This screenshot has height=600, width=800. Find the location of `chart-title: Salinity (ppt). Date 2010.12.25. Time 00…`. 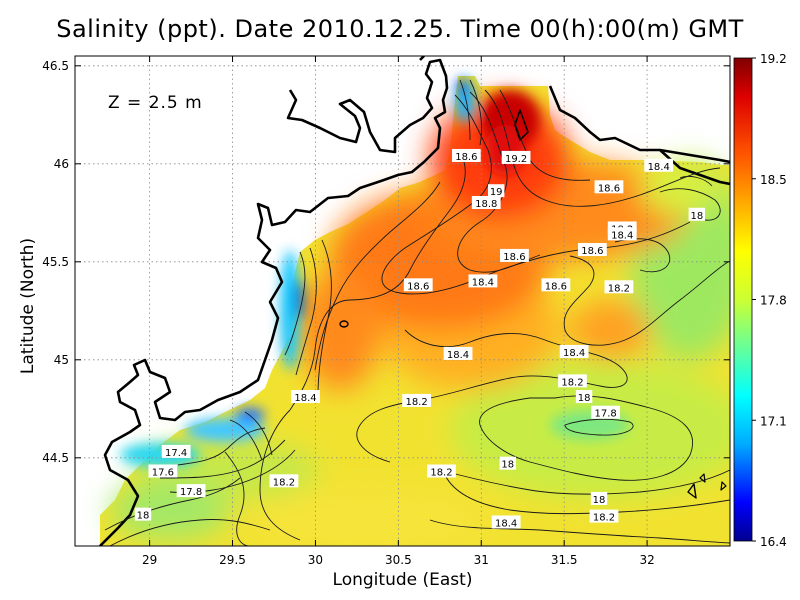

chart-title: Salinity (ppt). Date 2010.12.25. Time 00… is located at coordinates (400, 29).